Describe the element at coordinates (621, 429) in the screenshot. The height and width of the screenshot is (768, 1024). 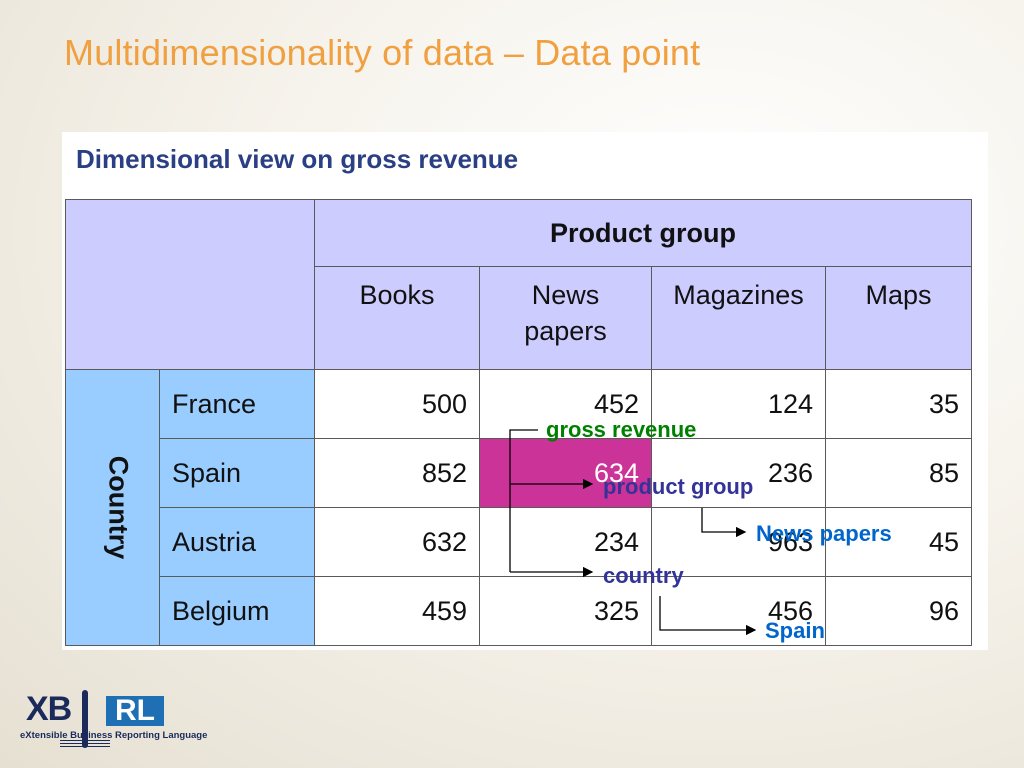
I see `annotation-gross-revenue: gross revenue` at that location.